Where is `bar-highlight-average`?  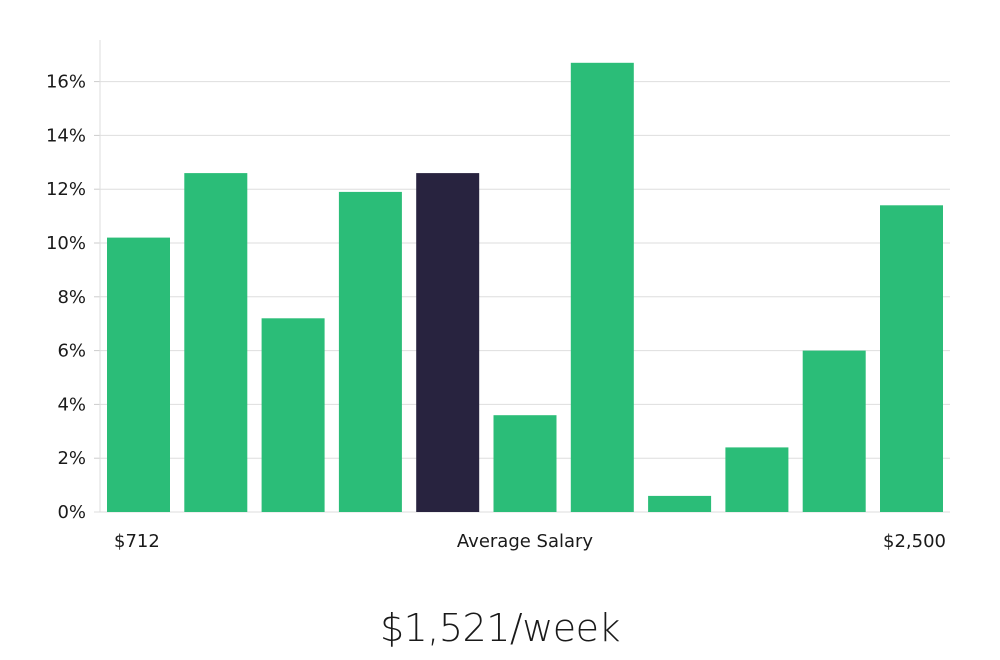 bar-highlight-average is located at coordinates (448, 342).